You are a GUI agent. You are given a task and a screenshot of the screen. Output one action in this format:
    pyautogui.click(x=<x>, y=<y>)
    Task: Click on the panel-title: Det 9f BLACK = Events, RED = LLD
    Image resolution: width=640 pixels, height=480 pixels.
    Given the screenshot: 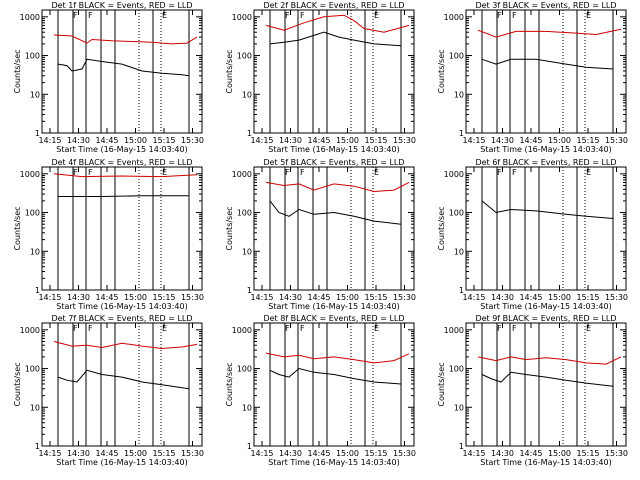 What is the action you would take?
    pyautogui.click(x=545, y=318)
    